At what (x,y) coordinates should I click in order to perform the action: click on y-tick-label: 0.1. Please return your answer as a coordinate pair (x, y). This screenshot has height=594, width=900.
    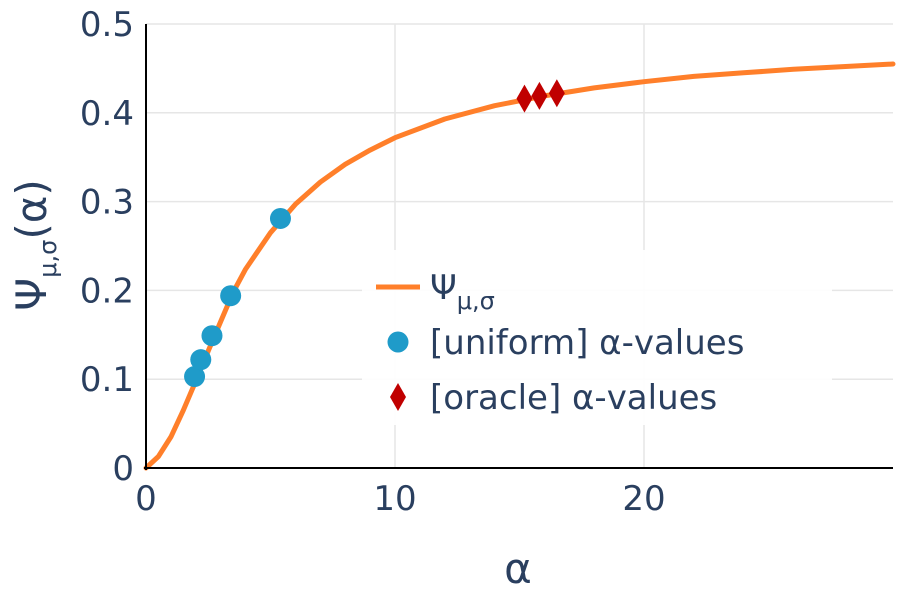
    Looking at the image, I should click on (107, 380).